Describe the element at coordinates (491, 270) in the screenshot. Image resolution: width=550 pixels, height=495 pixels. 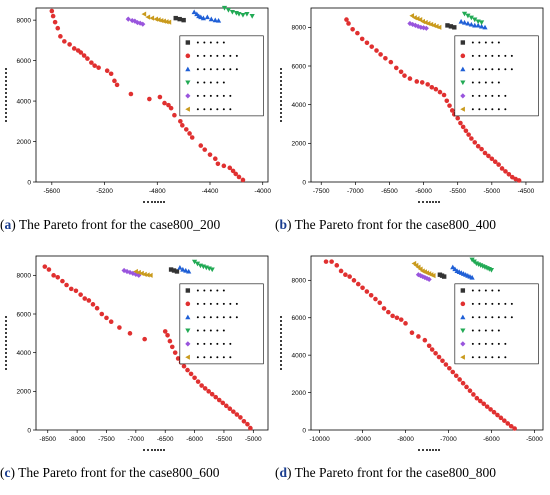
I see `point-d-s3` at that location.